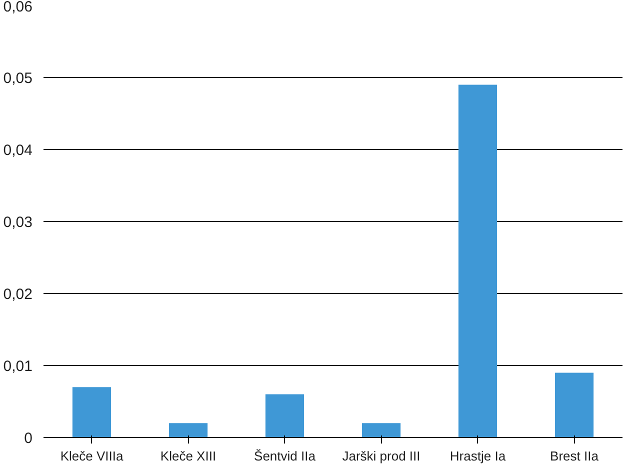 This screenshot has width=632, height=466. I want to click on y-tick-label: 0,06, so click(18, 8).